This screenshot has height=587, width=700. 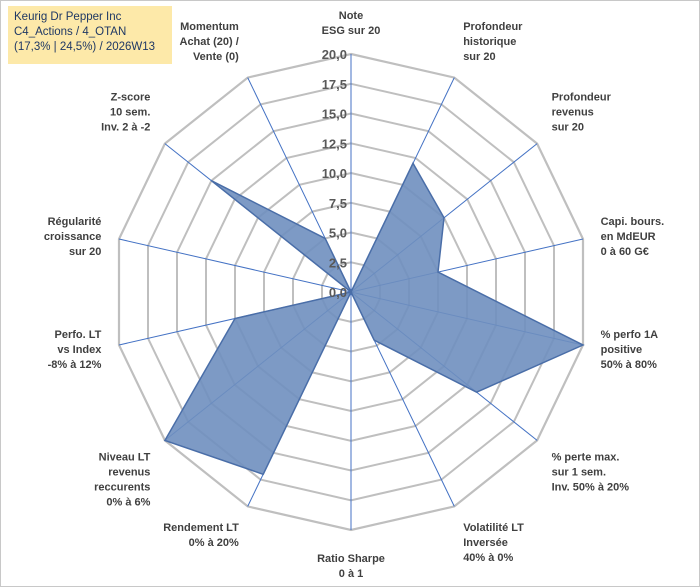 What do you see at coordinates (579, 472) in the screenshot?
I see `axis-label-line: sur 1 sem.` at bounding box center [579, 472].